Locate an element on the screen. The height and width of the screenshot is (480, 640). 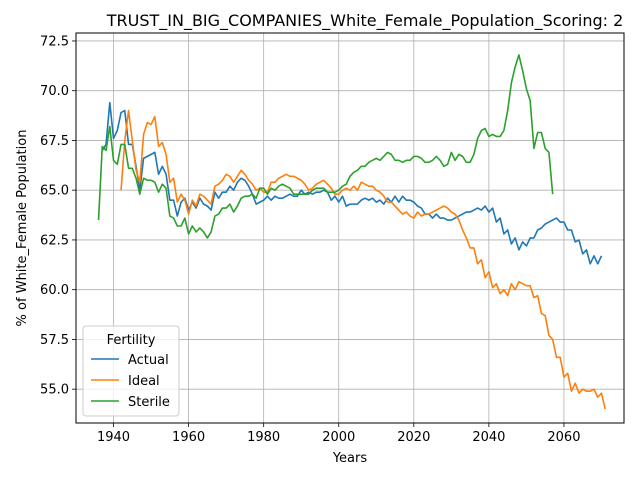
legend-box is located at coordinates (131, 371).